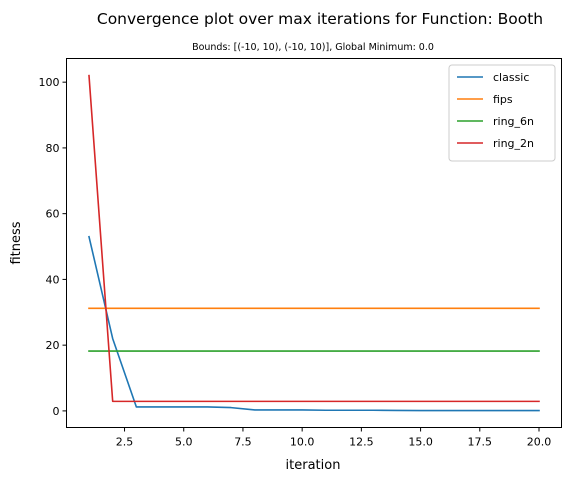  Describe the element at coordinates (53, 279) in the screenshot. I see `y-tick-label: 40` at that location.